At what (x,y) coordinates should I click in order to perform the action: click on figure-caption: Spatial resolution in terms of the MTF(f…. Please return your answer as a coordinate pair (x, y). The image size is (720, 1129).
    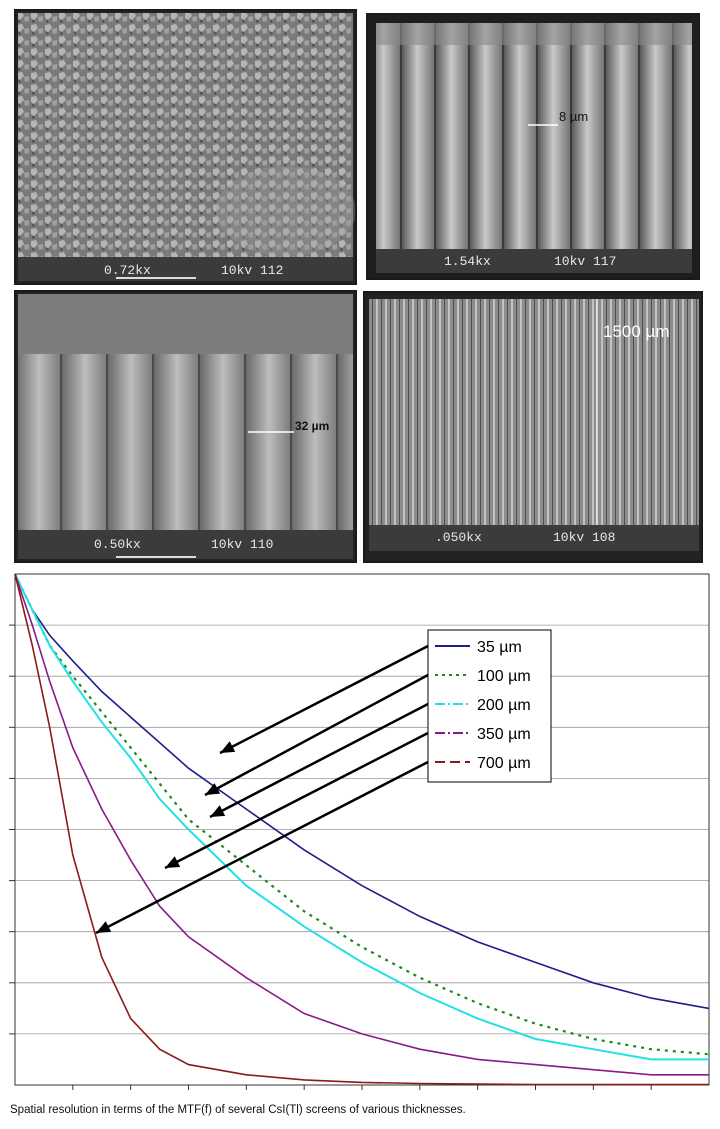
    Looking at the image, I should click on (238, 1110).